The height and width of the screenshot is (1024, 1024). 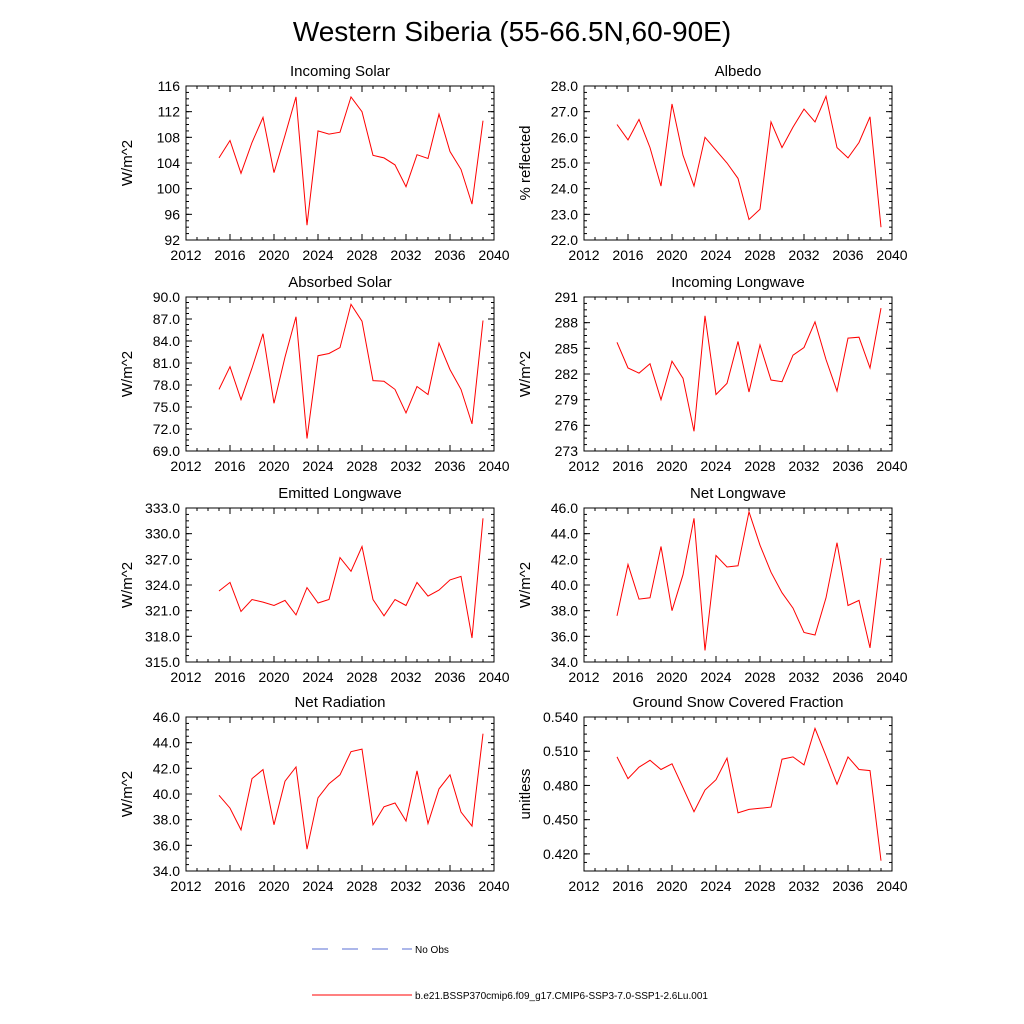 What do you see at coordinates (166, 341) in the screenshot?
I see `y-tick-label: 84.0` at bounding box center [166, 341].